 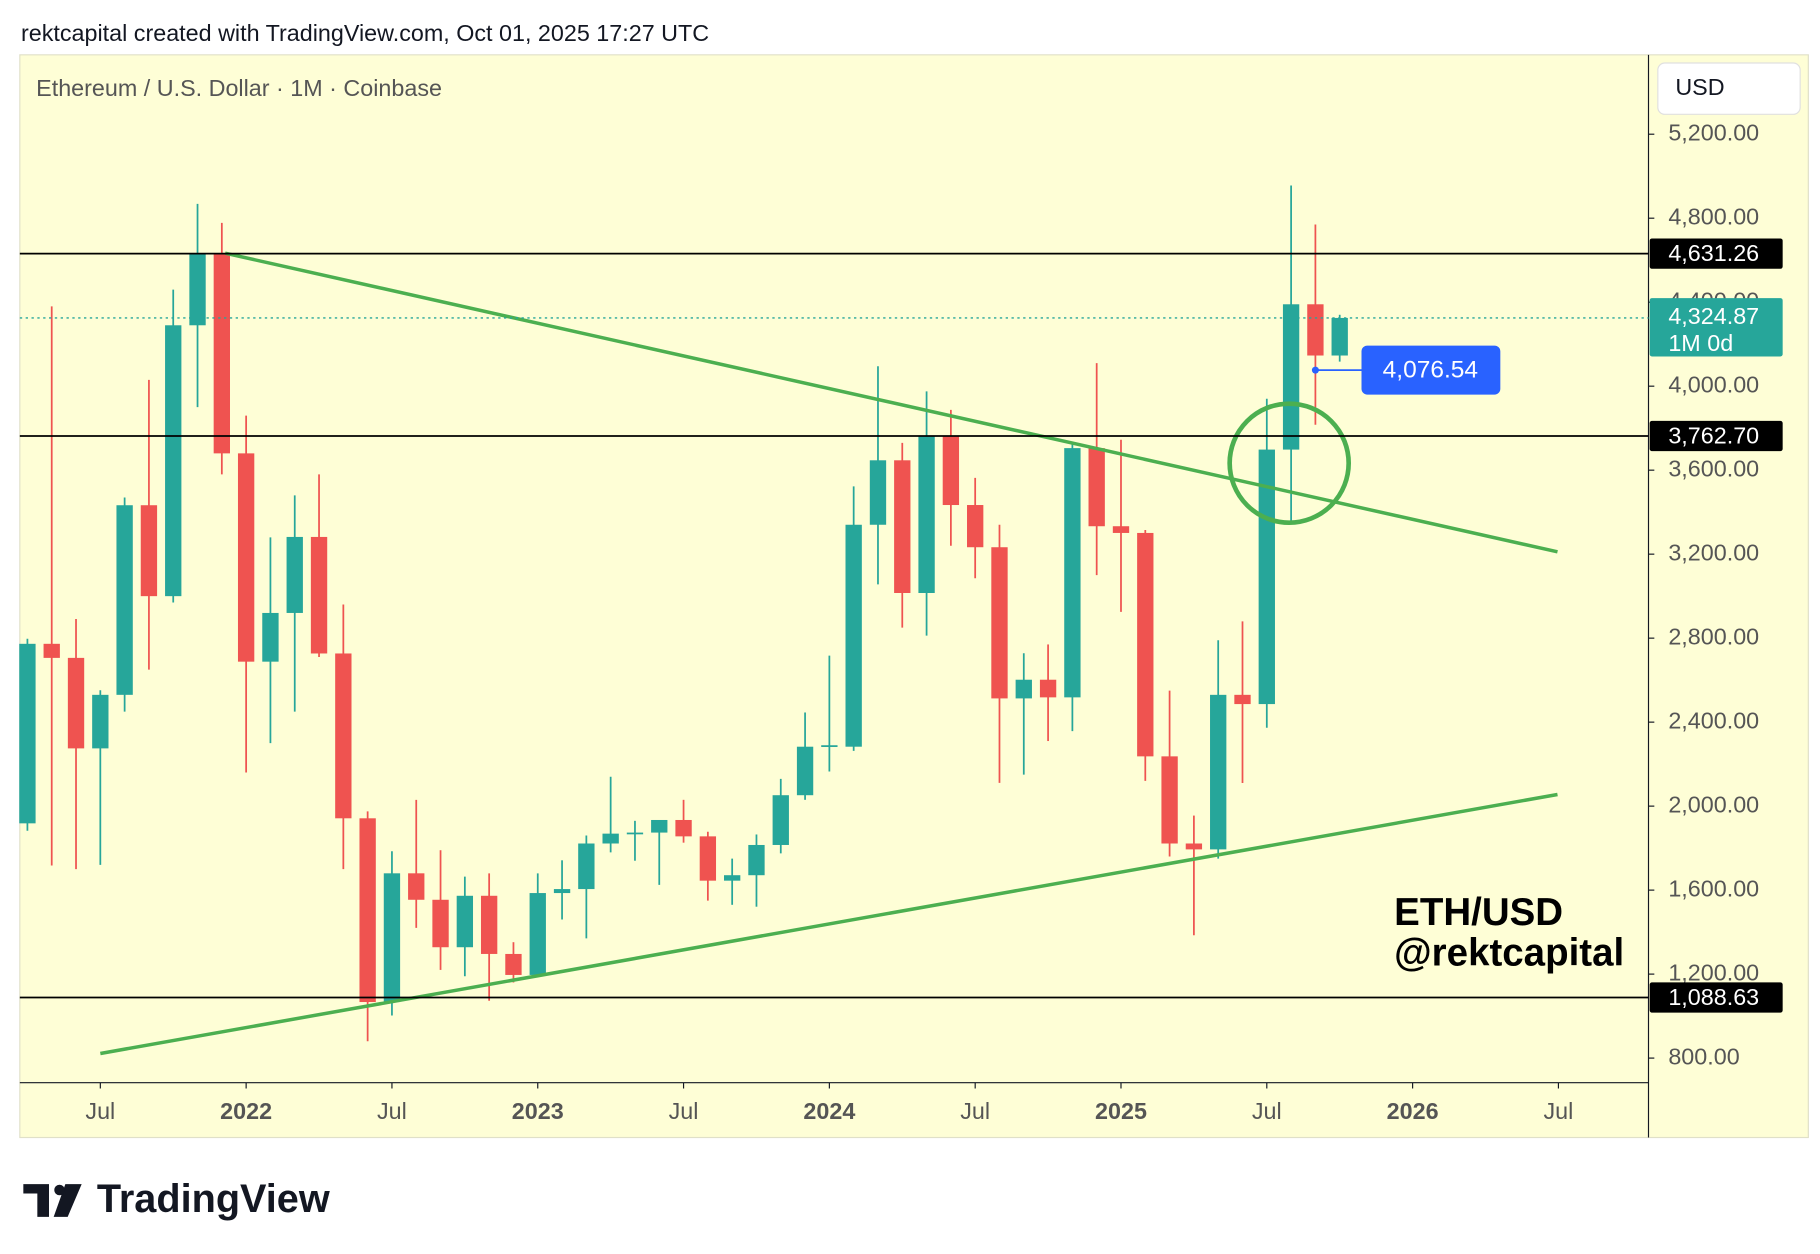 I want to click on y-tick-label: 800.00, so click(x=1703, y=1056).